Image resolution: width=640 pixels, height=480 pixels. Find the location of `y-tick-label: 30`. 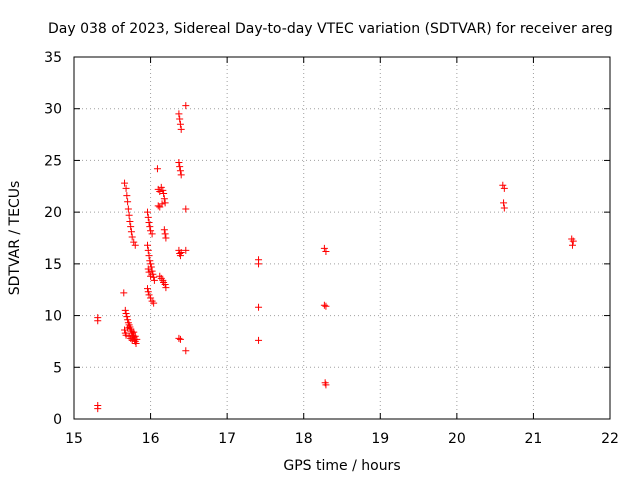

y-tick-label: 30 is located at coordinates (53, 110).